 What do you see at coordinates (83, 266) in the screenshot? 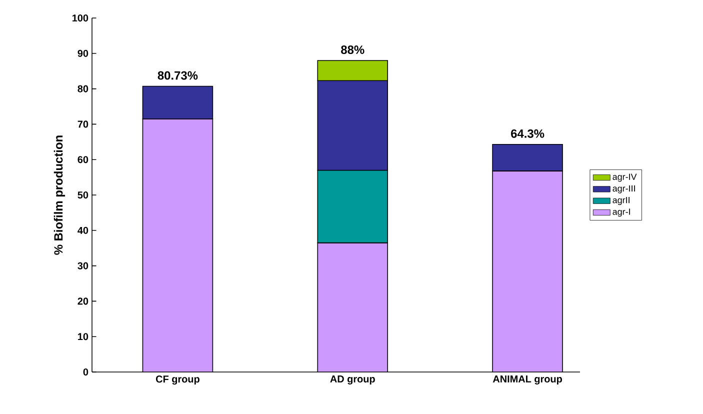
I see `y-tick-label: 30` at bounding box center [83, 266].